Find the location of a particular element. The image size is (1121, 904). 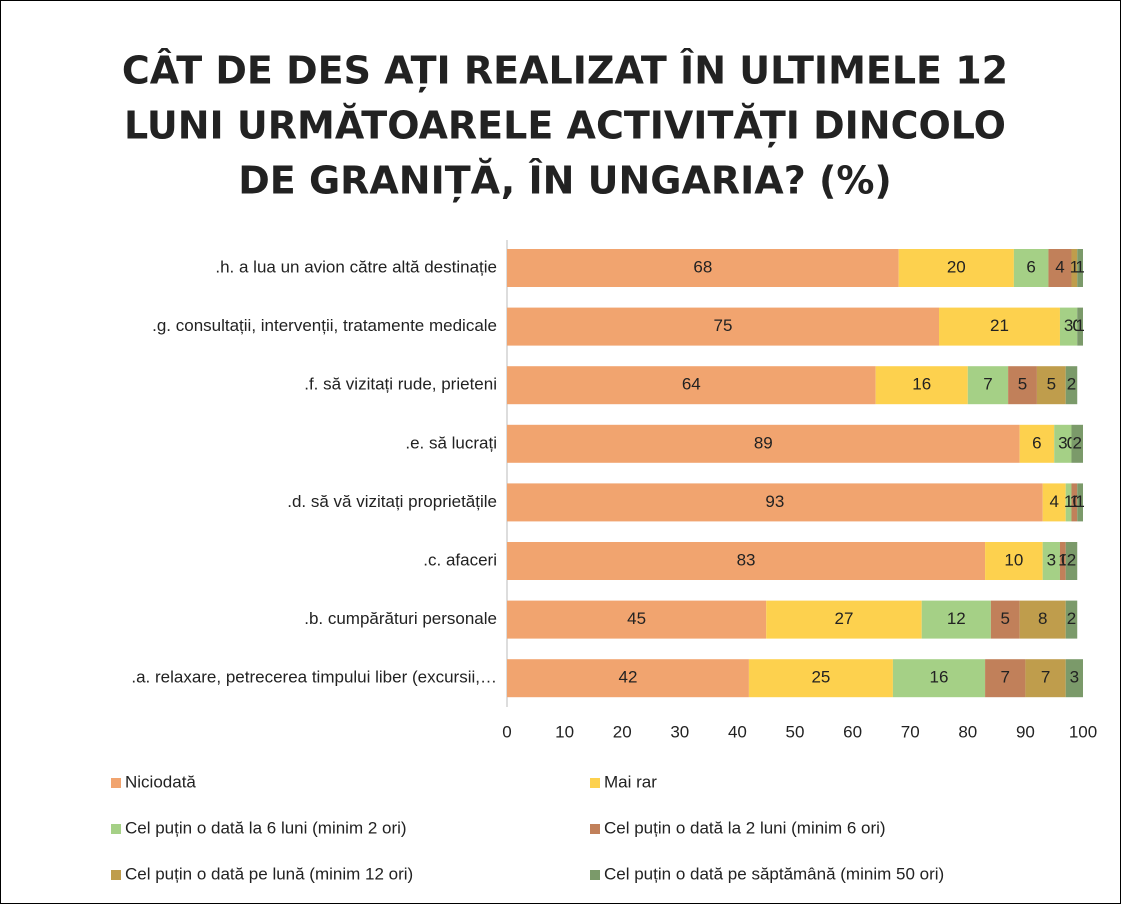

data-label: 6 is located at coordinates (1030, 266).